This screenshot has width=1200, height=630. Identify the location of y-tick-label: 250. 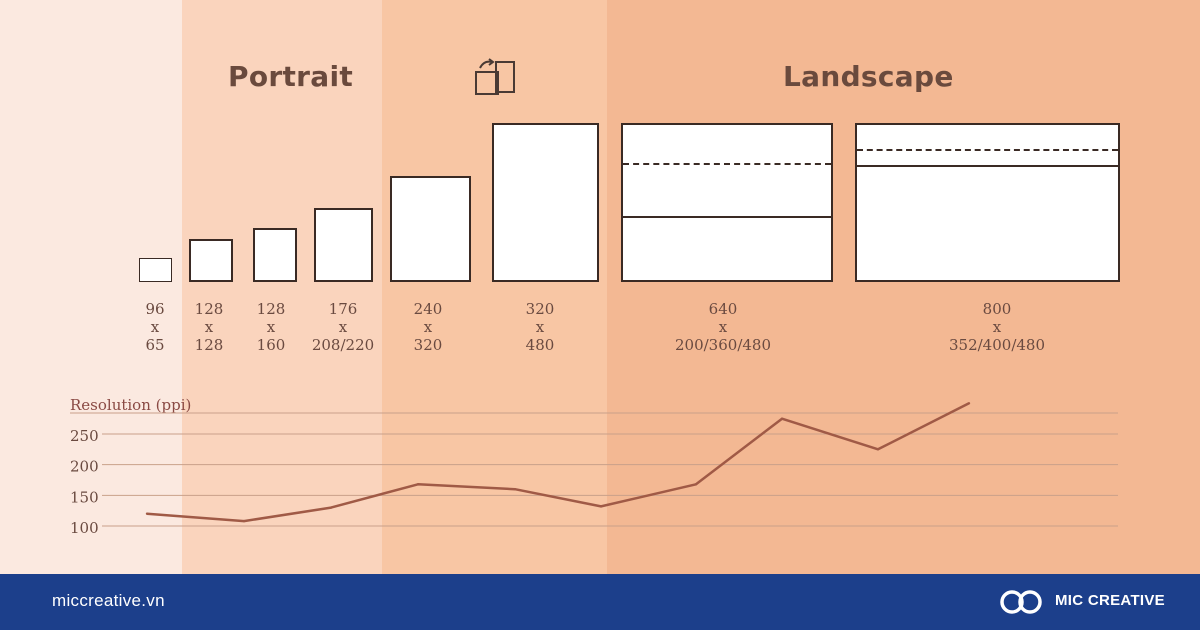
(84, 436).